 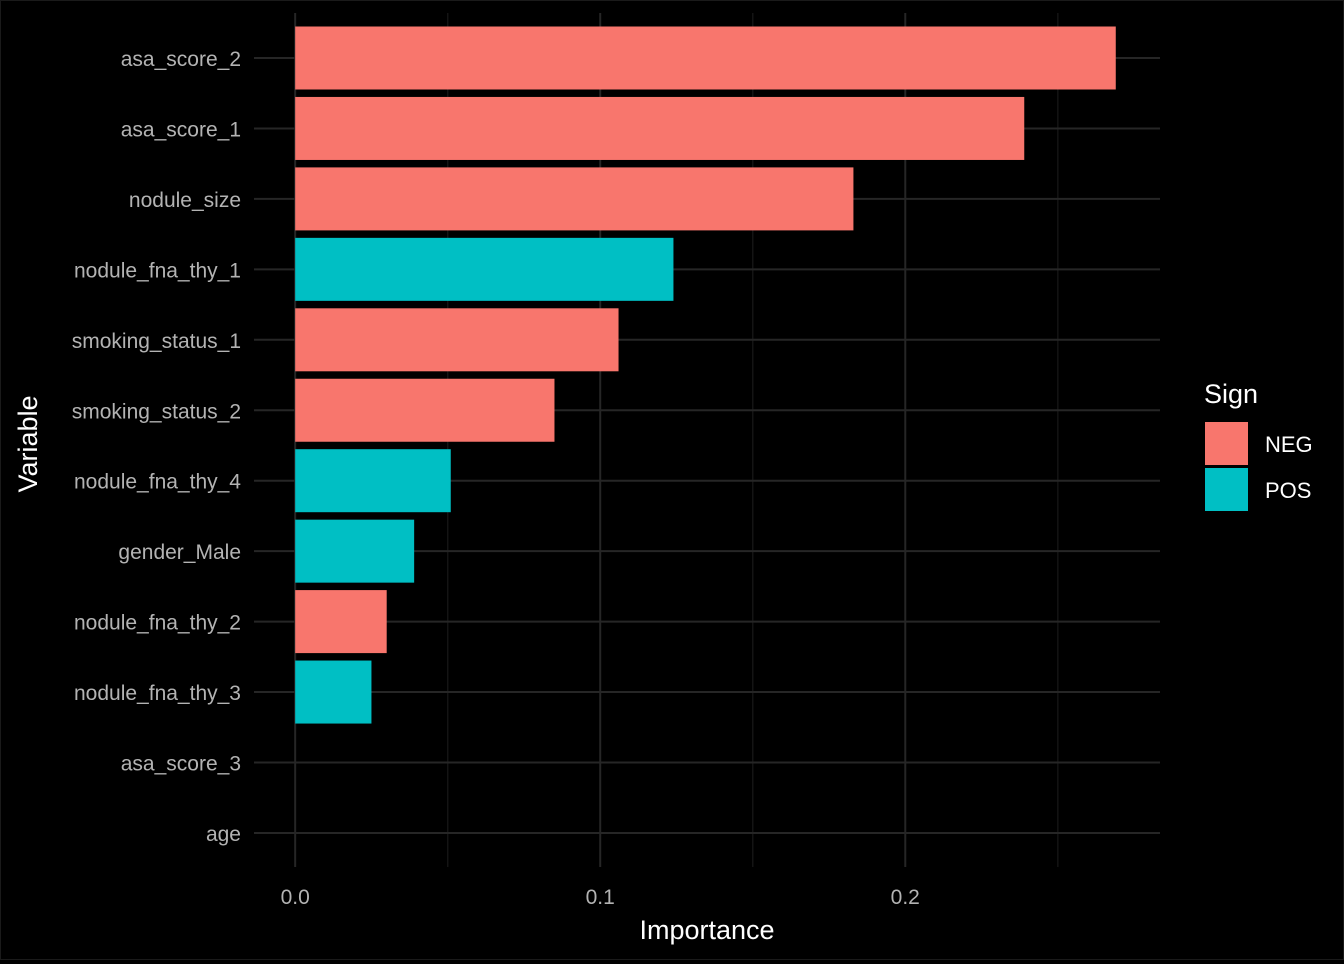 I want to click on bar-nodule_size, so click(x=574, y=199).